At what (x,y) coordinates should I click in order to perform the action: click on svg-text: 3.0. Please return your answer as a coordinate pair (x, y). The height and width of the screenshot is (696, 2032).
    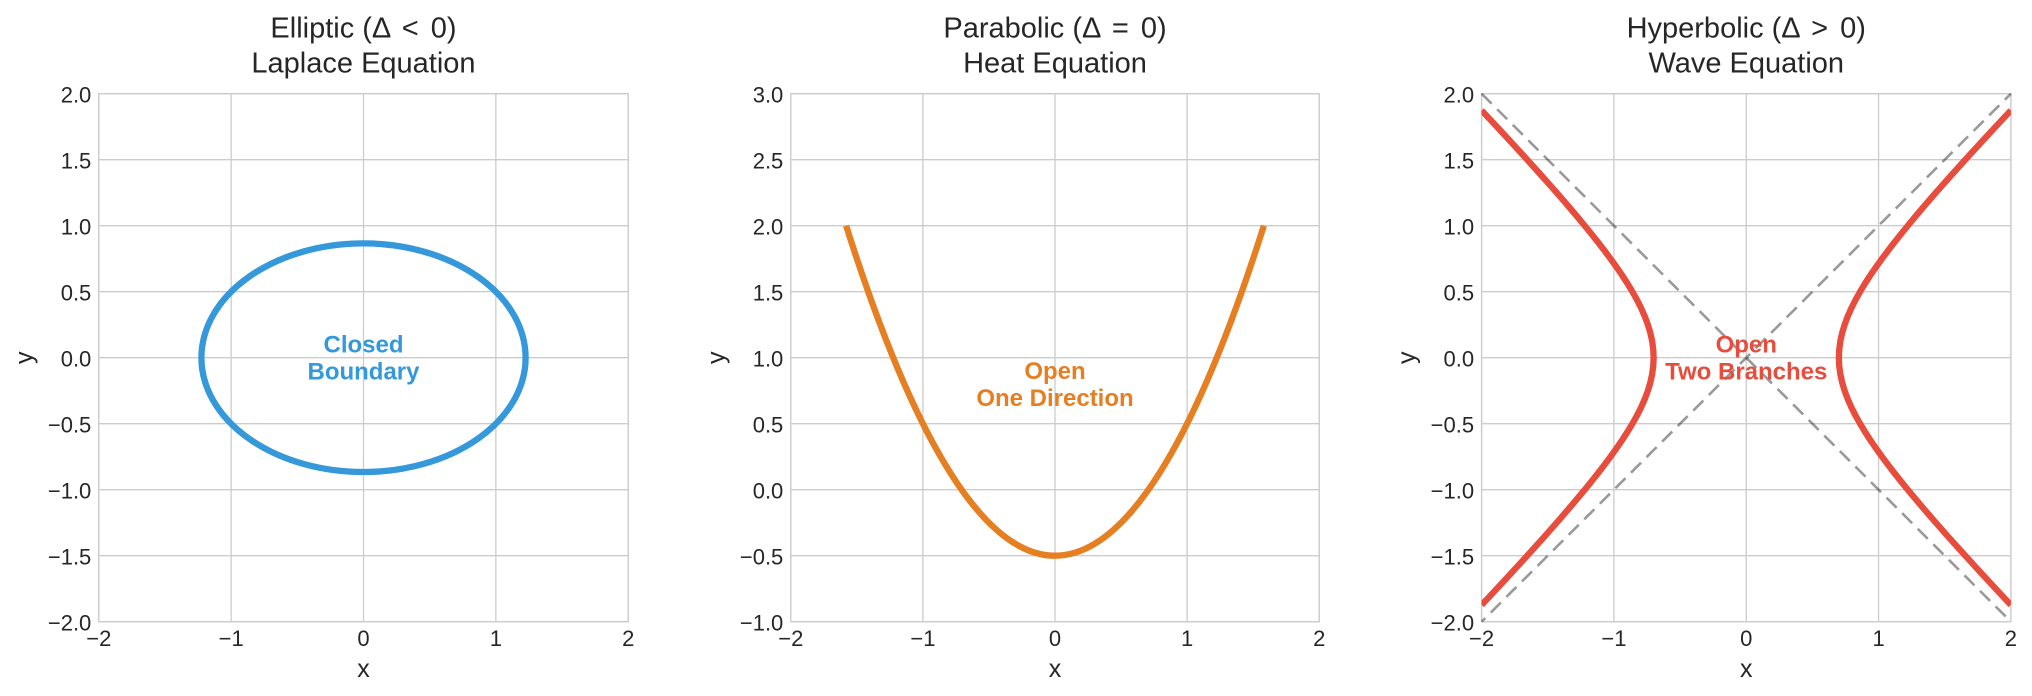
    Looking at the image, I should click on (768, 95).